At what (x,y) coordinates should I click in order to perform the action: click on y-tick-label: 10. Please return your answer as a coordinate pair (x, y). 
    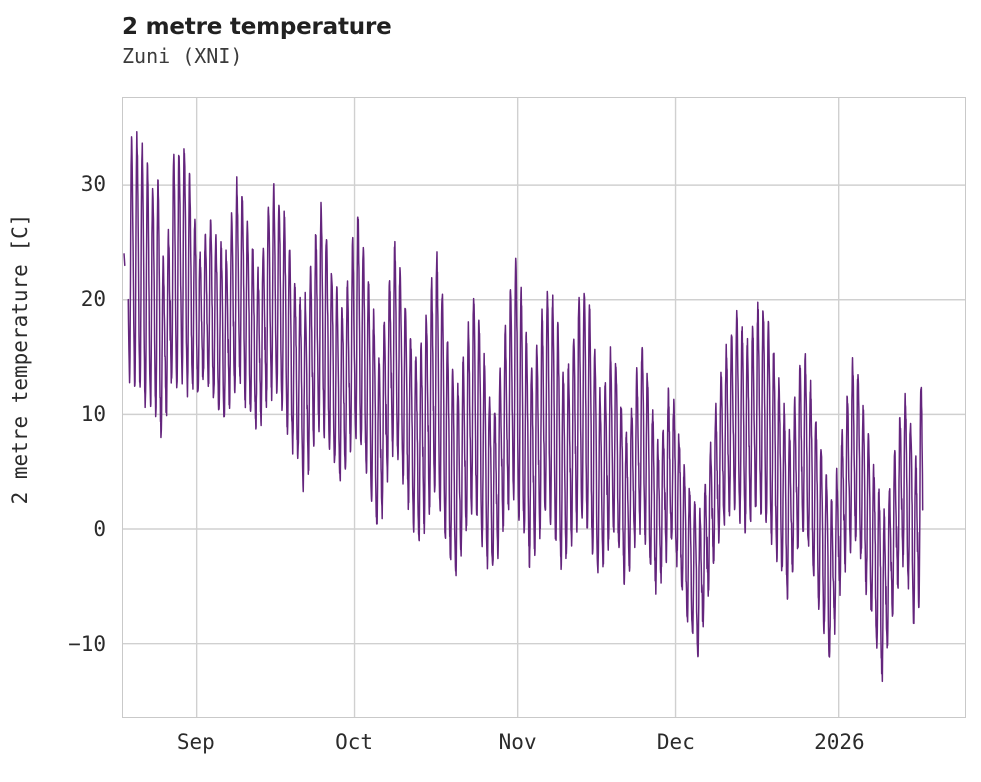
    Looking at the image, I should click on (93, 414).